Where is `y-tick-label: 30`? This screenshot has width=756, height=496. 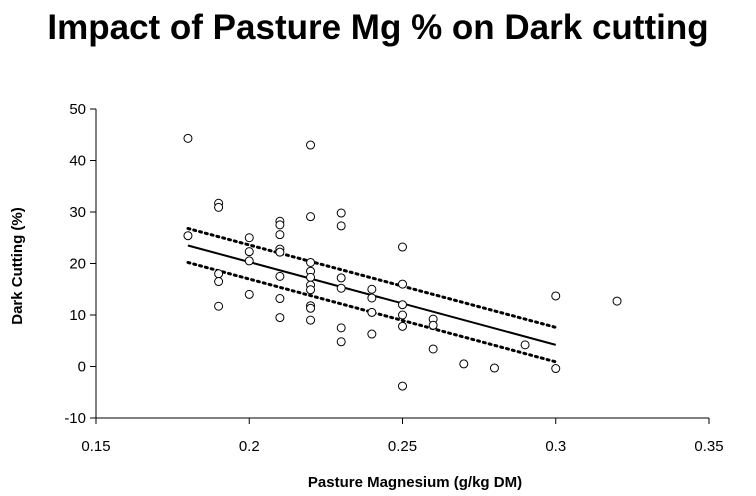
y-tick-label: 30 is located at coordinates (77, 212).